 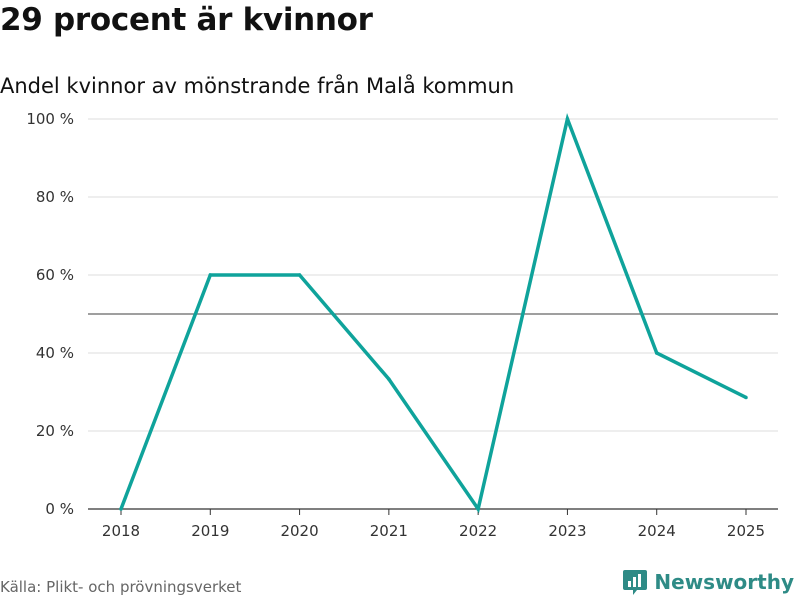 I want to click on x-tick-label: 2020, so click(x=299, y=531).